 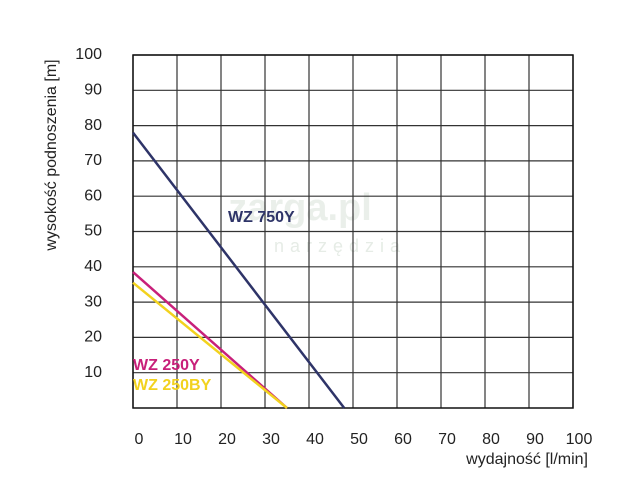 What do you see at coordinates (93, 160) in the screenshot?
I see `y-tick-label: 70` at bounding box center [93, 160].